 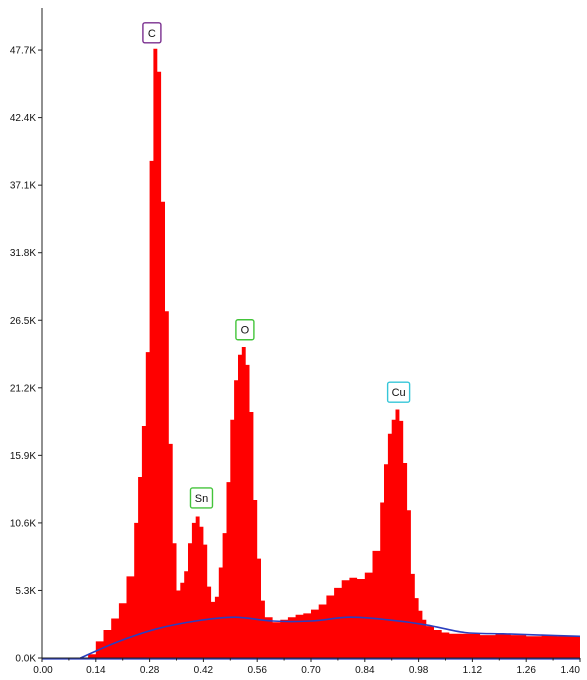 What do you see at coordinates (257, 670) in the screenshot?
I see `x-tick-label: 0.56` at bounding box center [257, 670].